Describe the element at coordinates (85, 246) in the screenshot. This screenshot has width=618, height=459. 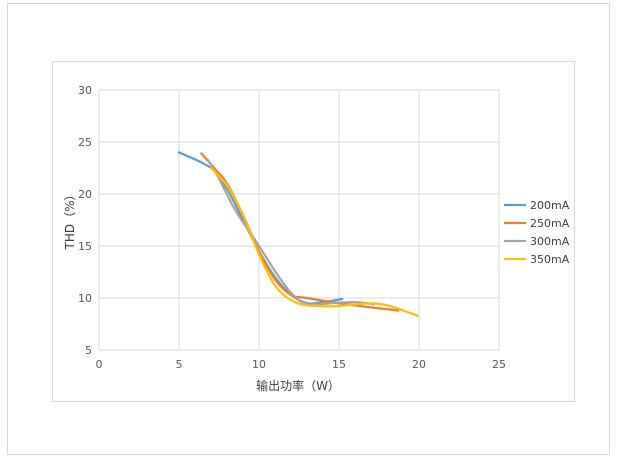
I see `y-tick-label: 15` at that location.